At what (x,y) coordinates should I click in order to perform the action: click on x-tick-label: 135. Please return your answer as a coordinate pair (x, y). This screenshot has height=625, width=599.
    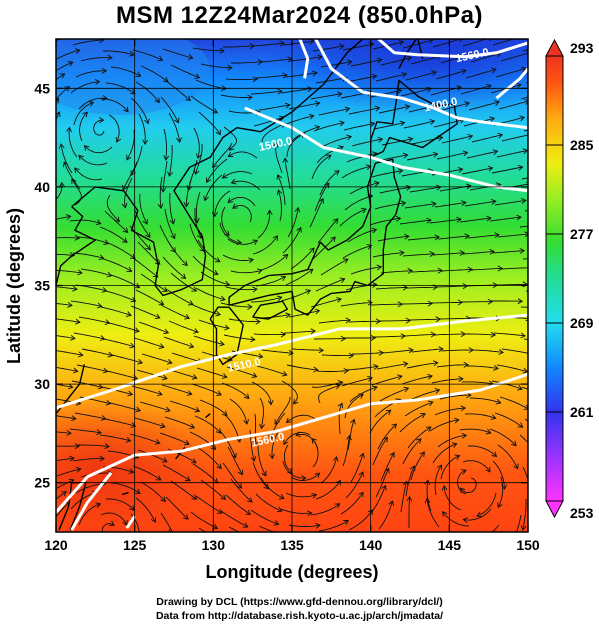
    Looking at the image, I should click on (292, 545).